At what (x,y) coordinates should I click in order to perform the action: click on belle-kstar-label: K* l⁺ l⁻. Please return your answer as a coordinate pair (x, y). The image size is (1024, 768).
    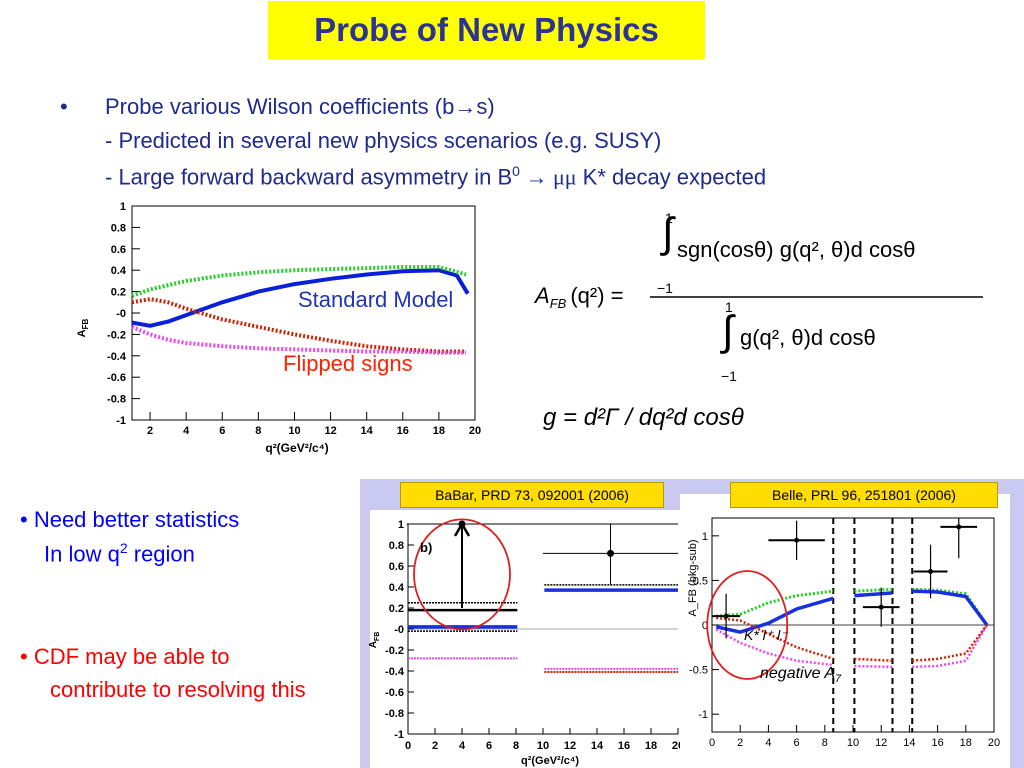
    Looking at the image, I should click on (766, 635).